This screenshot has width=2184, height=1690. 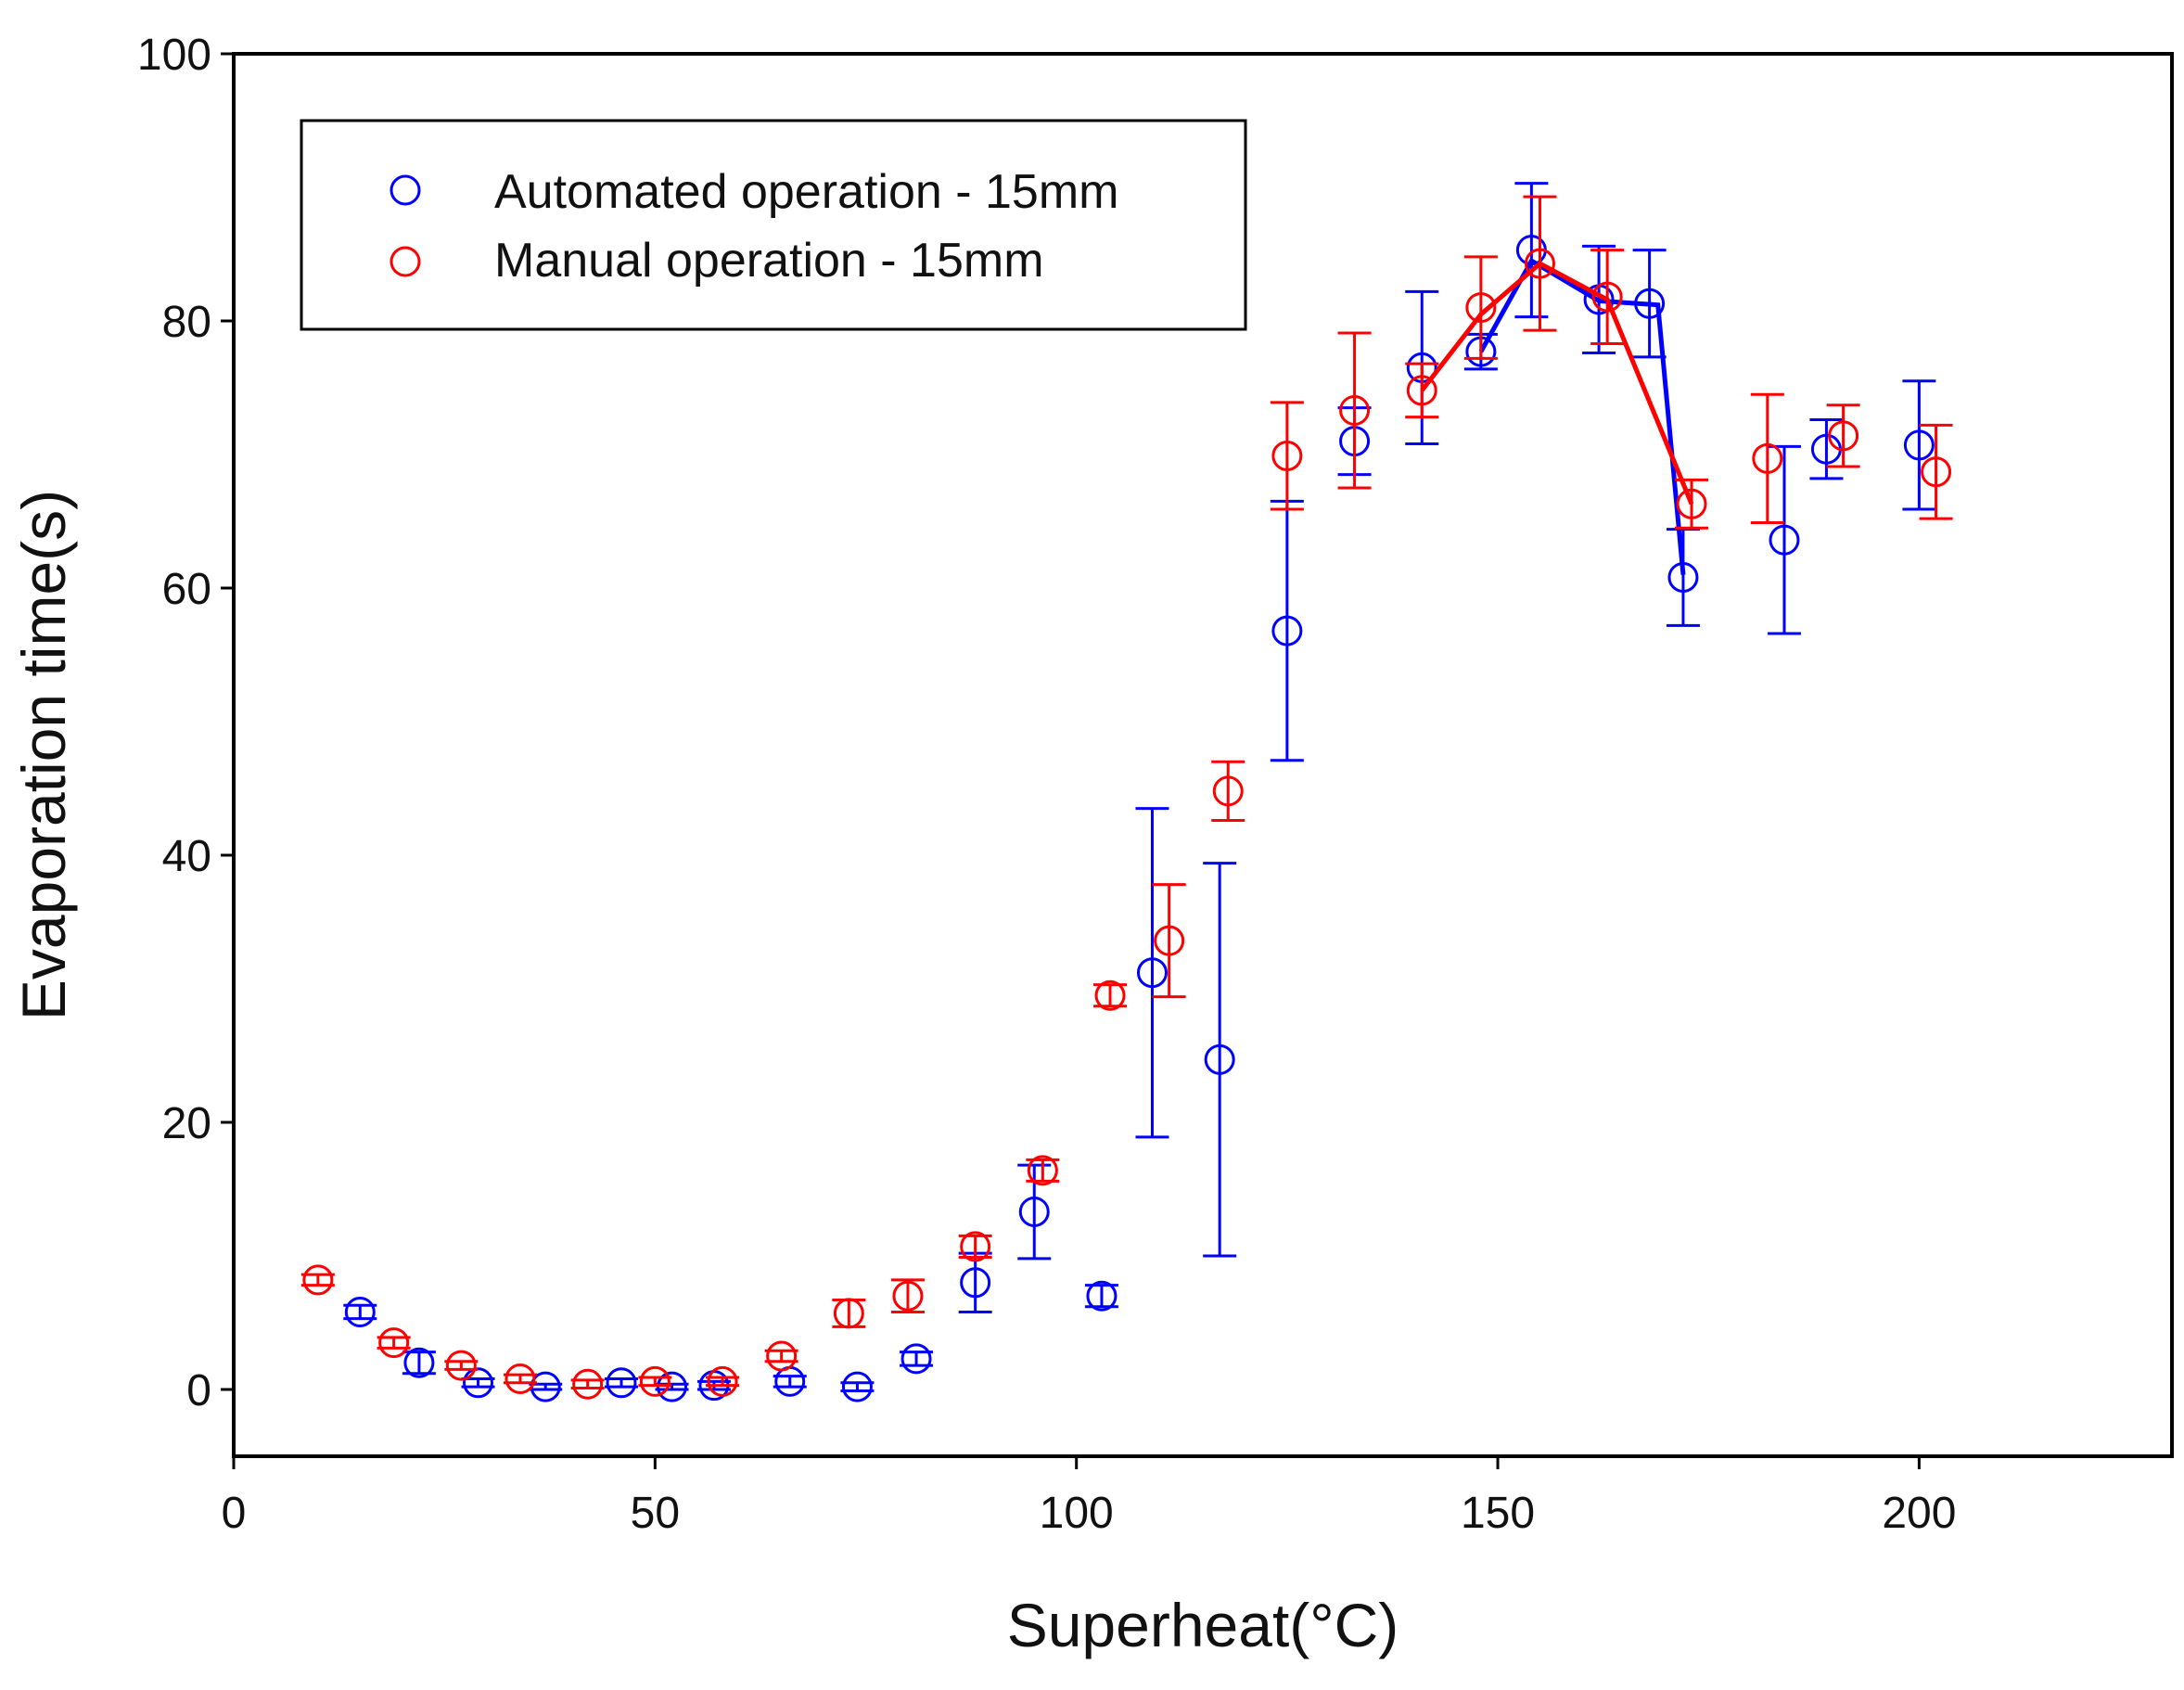 What do you see at coordinates (234, 1513) in the screenshot?
I see `x-tick-label: 0` at bounding box center [234, 1513].